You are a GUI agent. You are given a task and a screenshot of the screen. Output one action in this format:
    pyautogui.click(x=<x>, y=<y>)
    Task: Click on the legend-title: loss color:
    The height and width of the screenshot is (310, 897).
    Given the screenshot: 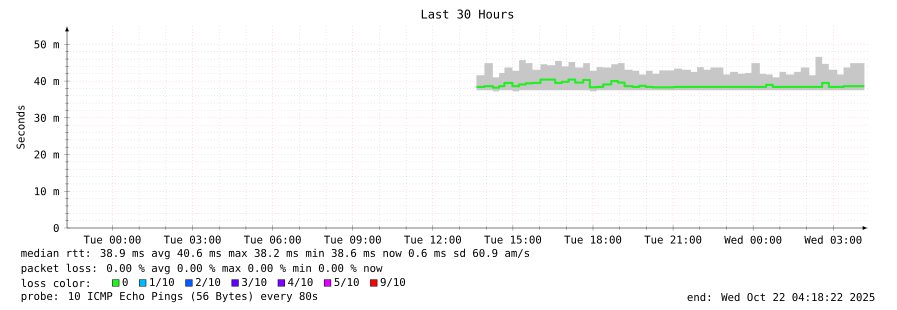 What is the action you would take?
    pyautogui.click(x=55, y=283)
    